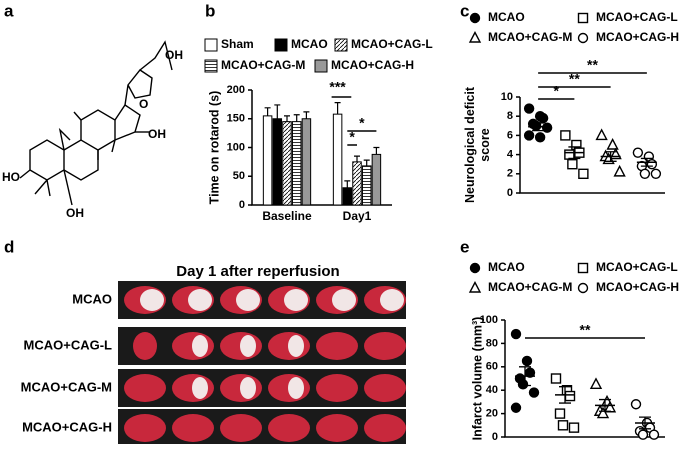  Describe the element at coordinates (309, 44) in the screenshot. I see `legend-label: MCAO` at that location.